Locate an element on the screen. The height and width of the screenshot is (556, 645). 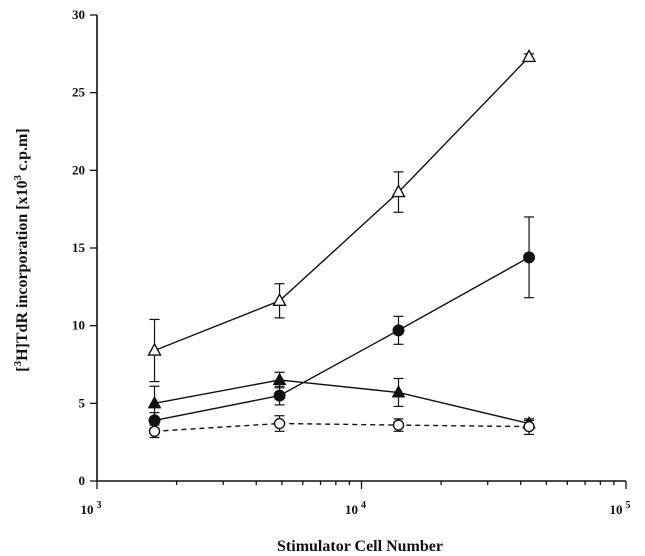
y-tick-label: 0 is located at coordinates (82, 480).